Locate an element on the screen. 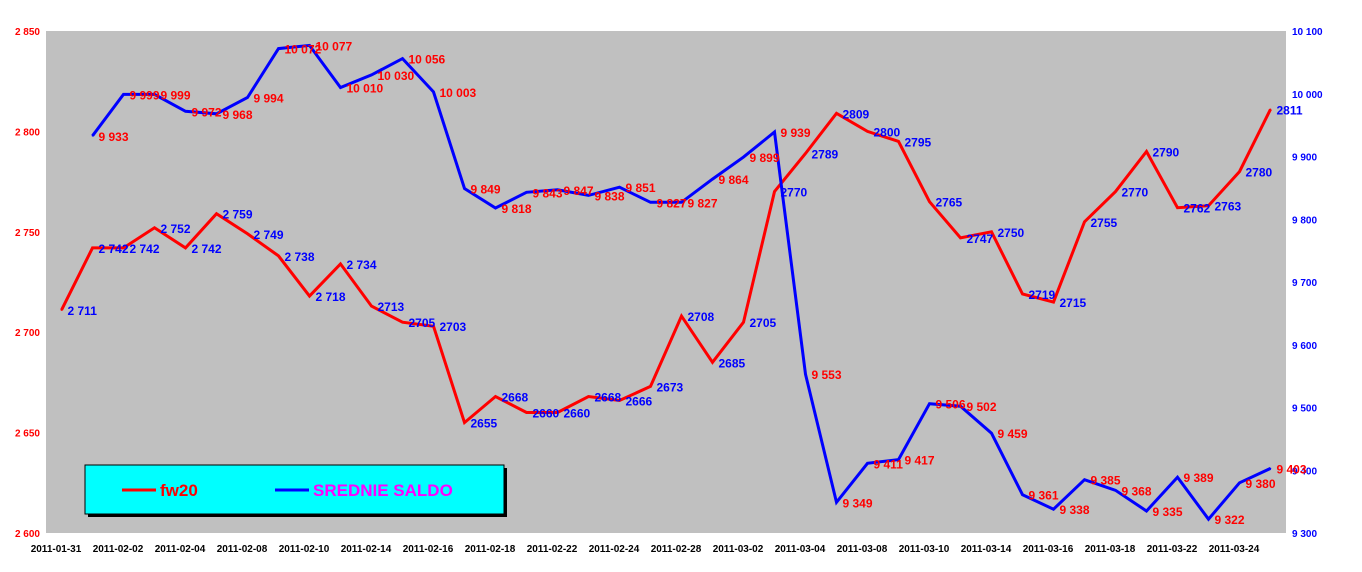 This screenshot has height=572, width=1362. data-label: 2673 is located at coordinates (670, 387).